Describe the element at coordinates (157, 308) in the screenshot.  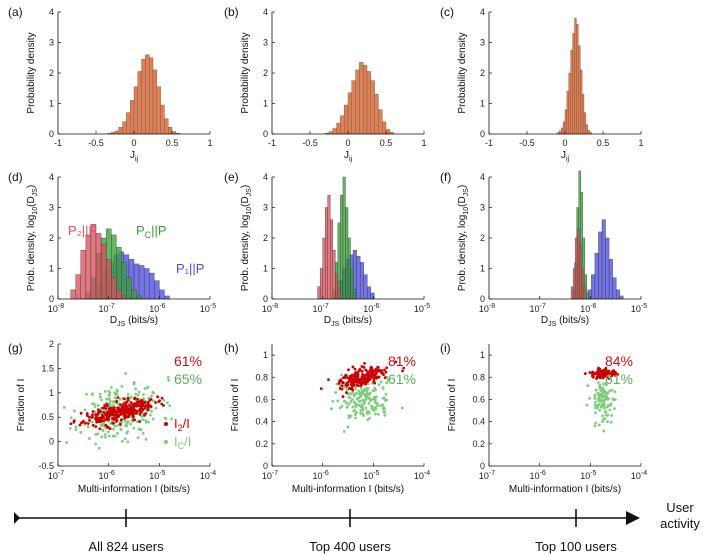
I see `x-tick-label: 10-6` at that location.